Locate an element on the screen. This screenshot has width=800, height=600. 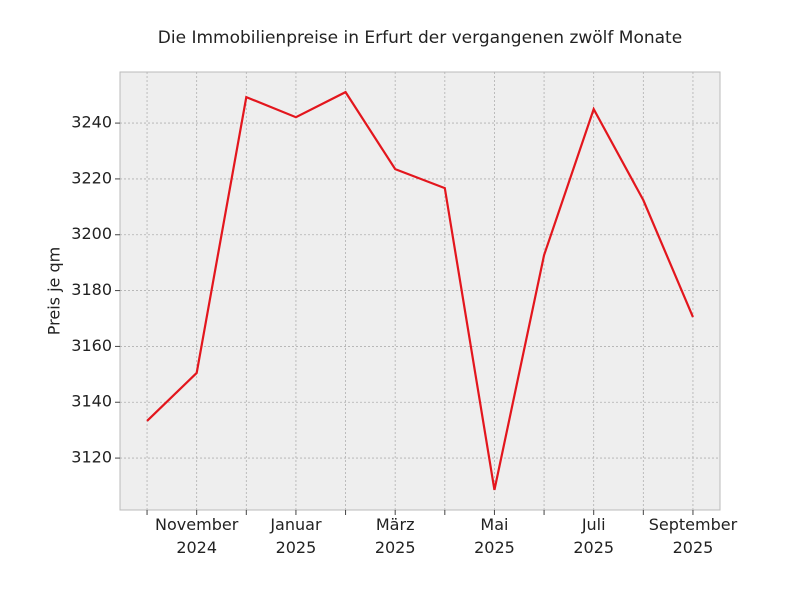
x-tick-label: Mai 2025 is located at coordinates (494, 536).